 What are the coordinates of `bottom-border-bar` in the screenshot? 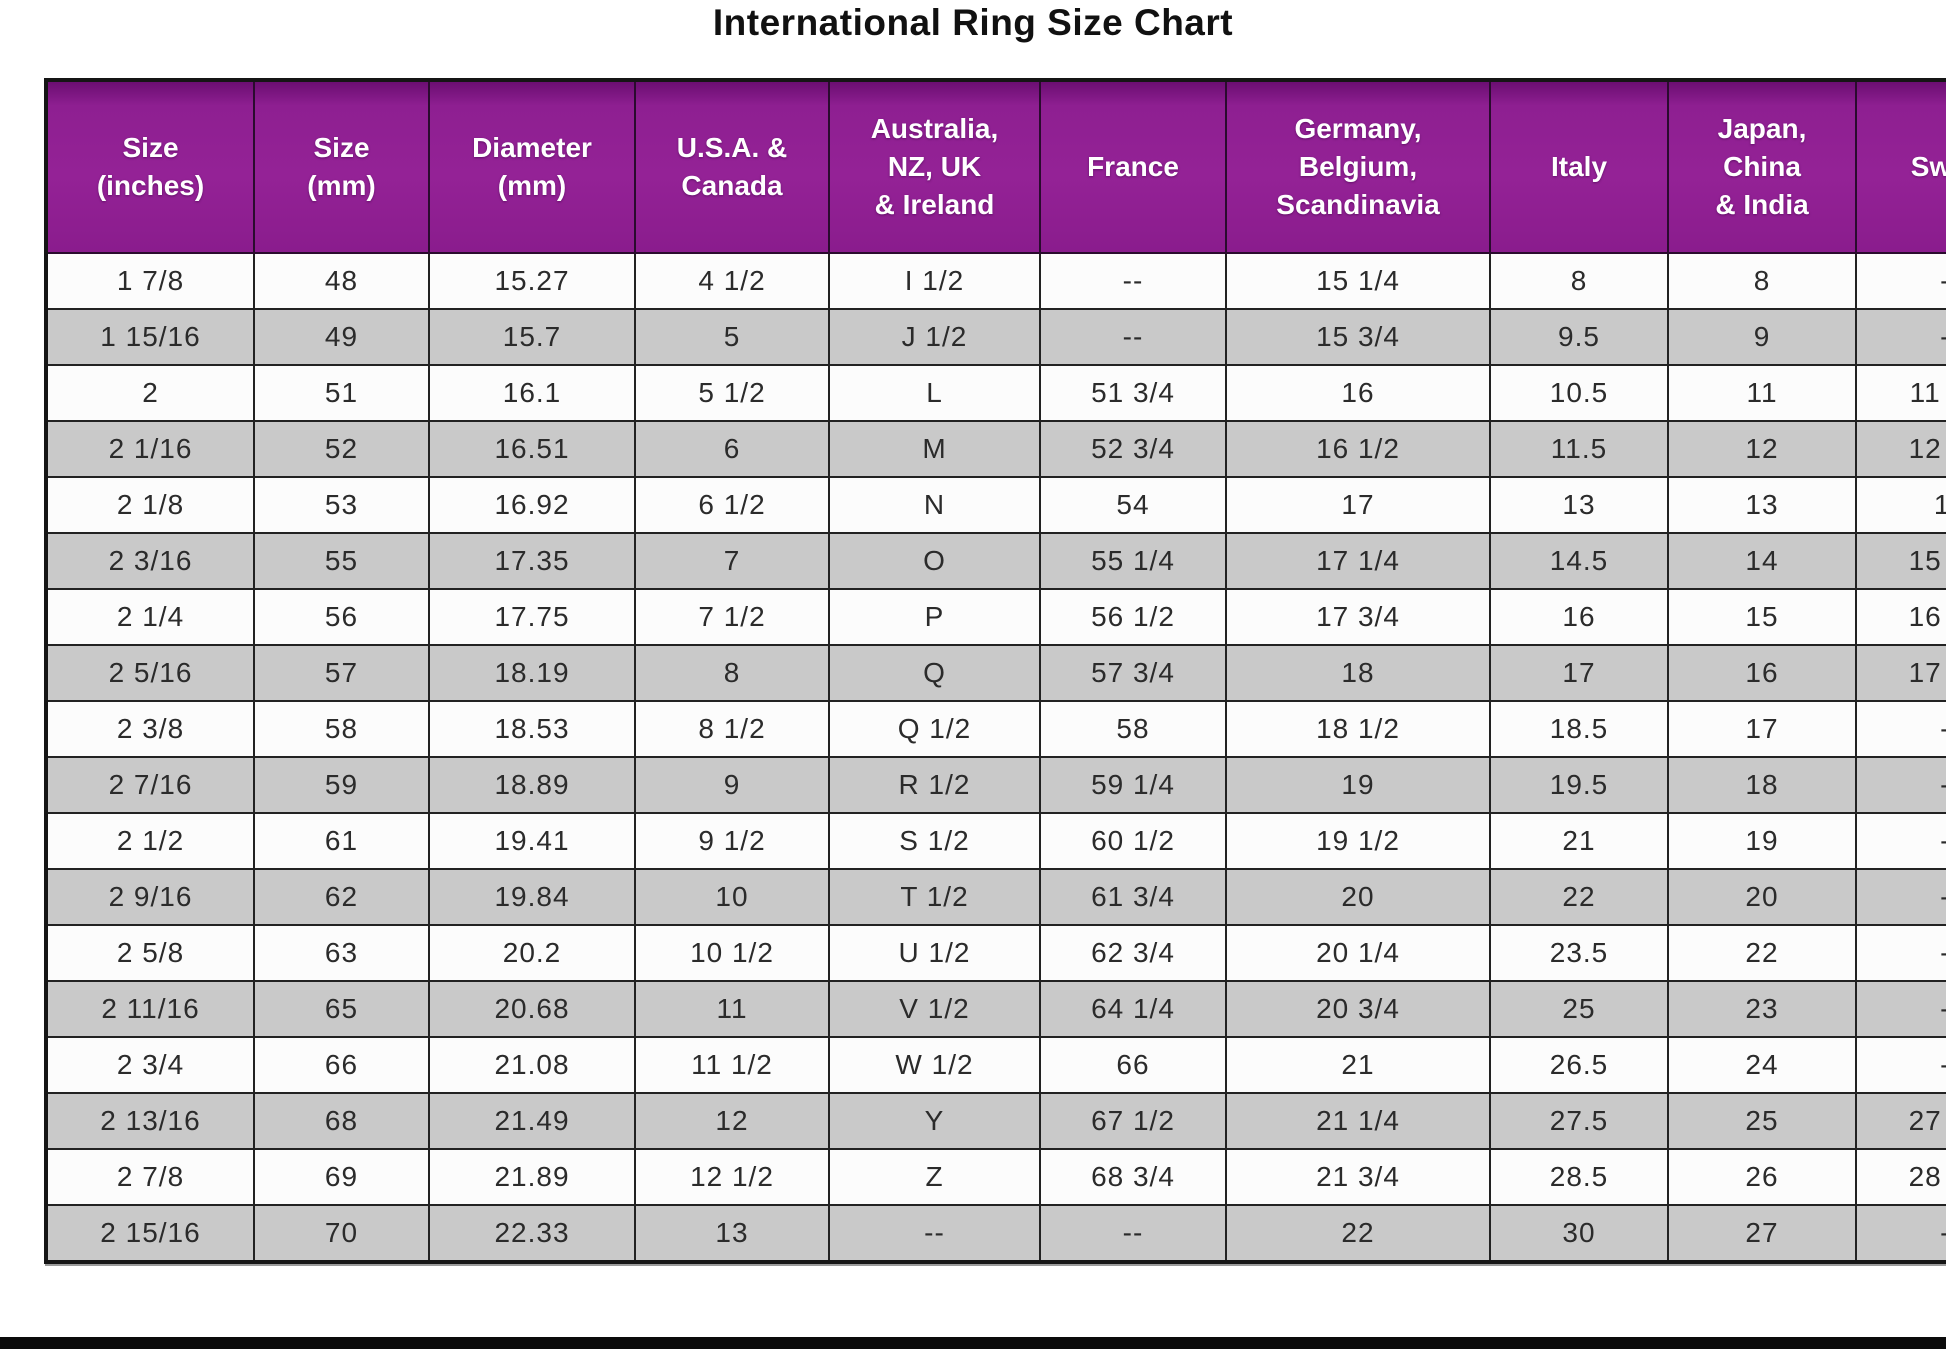 It's located at (973, 1343).